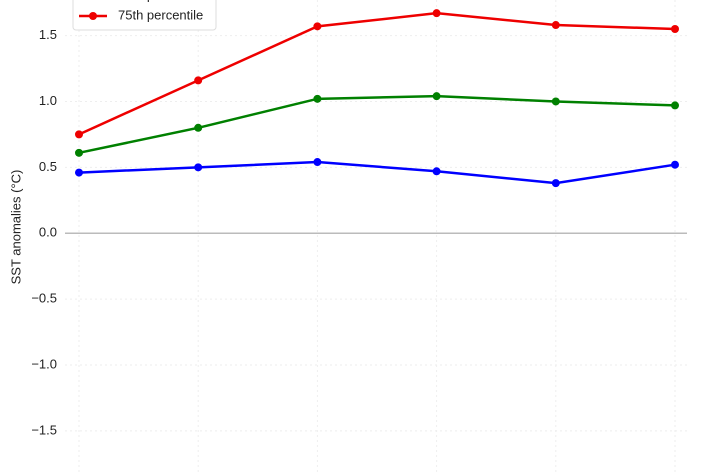 The width and height of the screenshot is (710, 473). I want to click on y-axis-label: SST anomalies (°C), so click(15, 227).